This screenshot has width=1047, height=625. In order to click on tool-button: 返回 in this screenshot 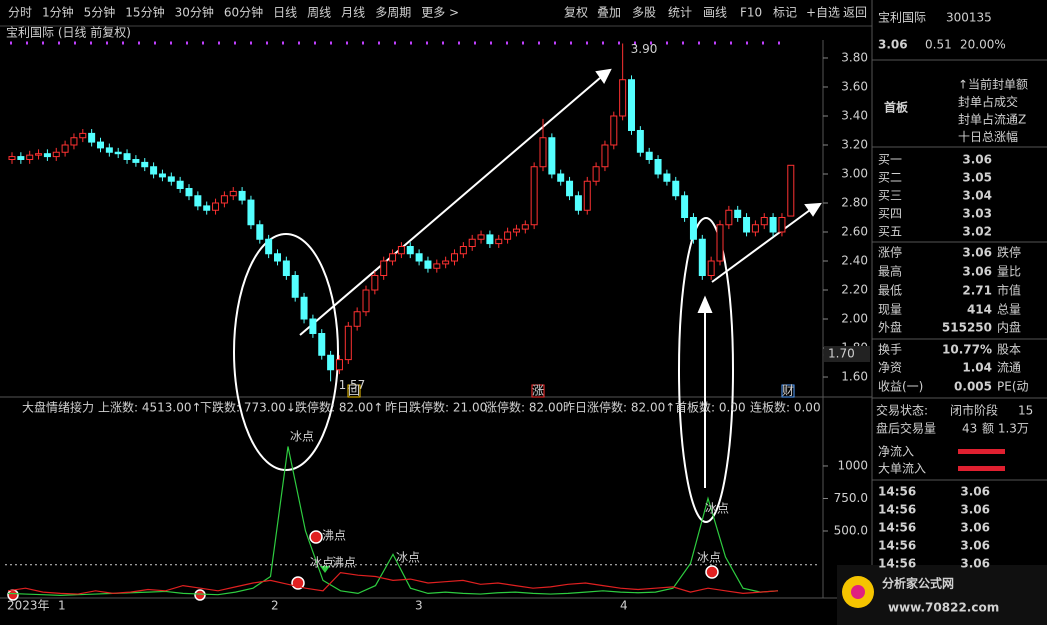, I will do `click(855, 13)`.